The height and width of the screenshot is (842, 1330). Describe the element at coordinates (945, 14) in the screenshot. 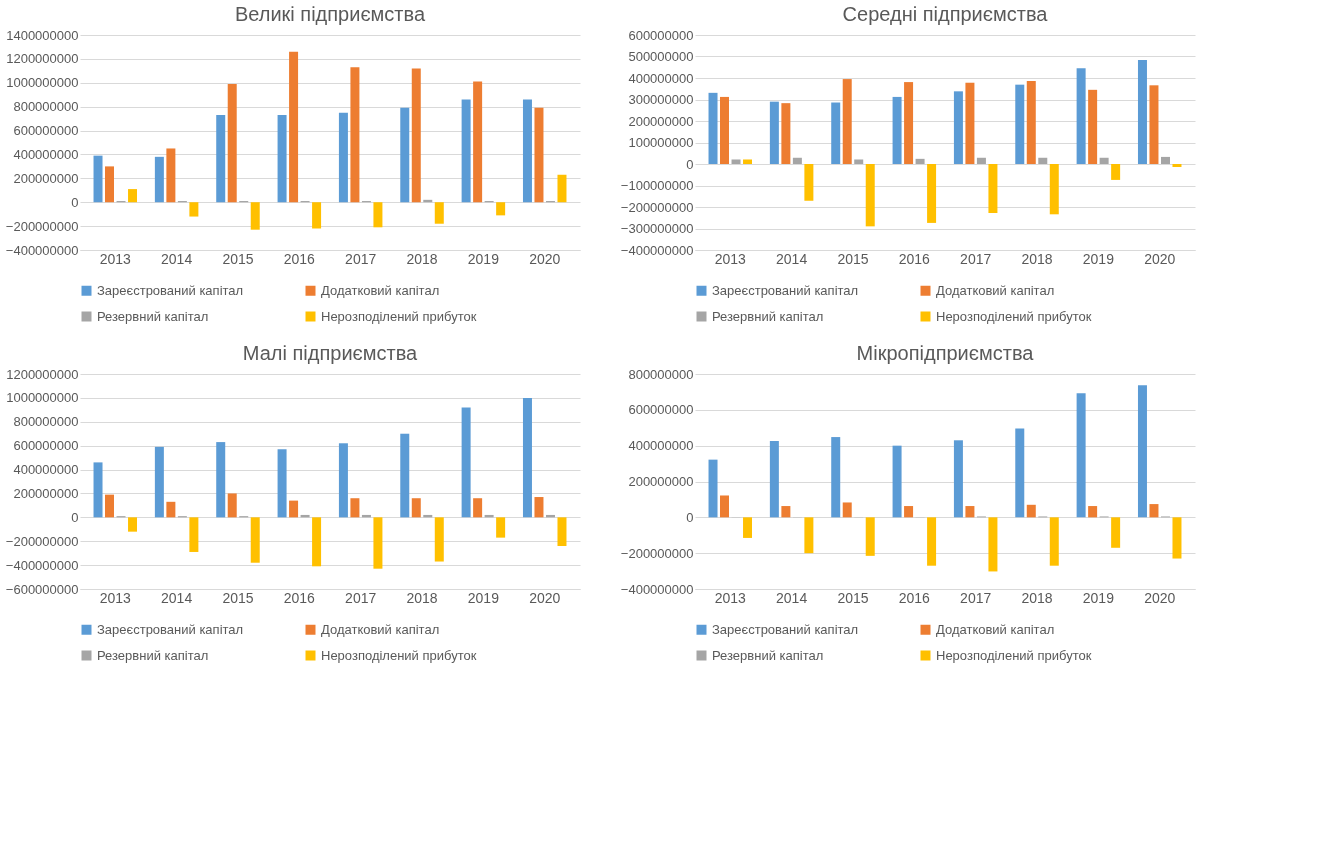

I see `chart-title: Середні підприємства` at that location.